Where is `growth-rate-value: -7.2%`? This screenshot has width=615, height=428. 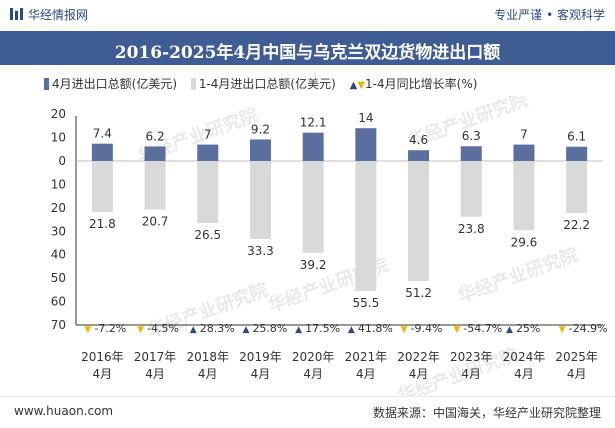
growth-rate-value: -7.2% is located at coordinates (110, 328).